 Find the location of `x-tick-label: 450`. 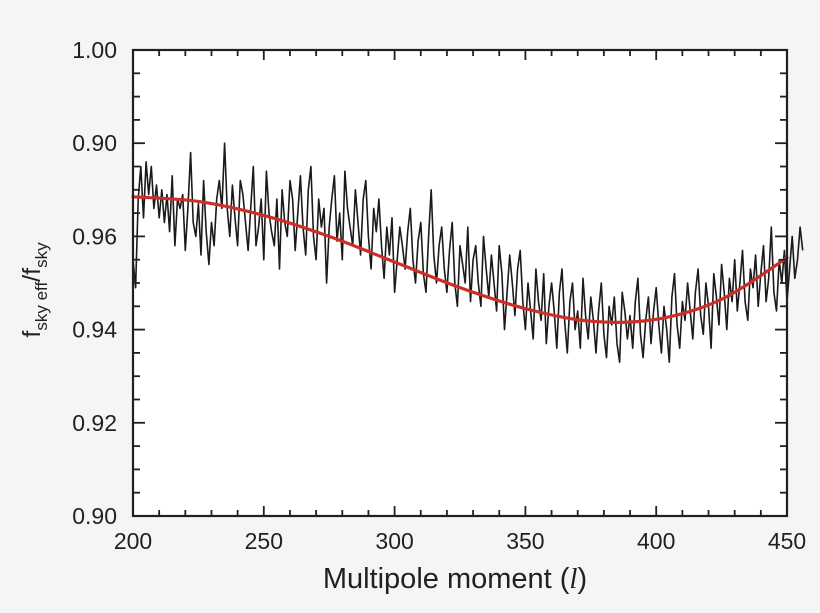

x-tick-label: 450 is located at coordinates (787, 541).